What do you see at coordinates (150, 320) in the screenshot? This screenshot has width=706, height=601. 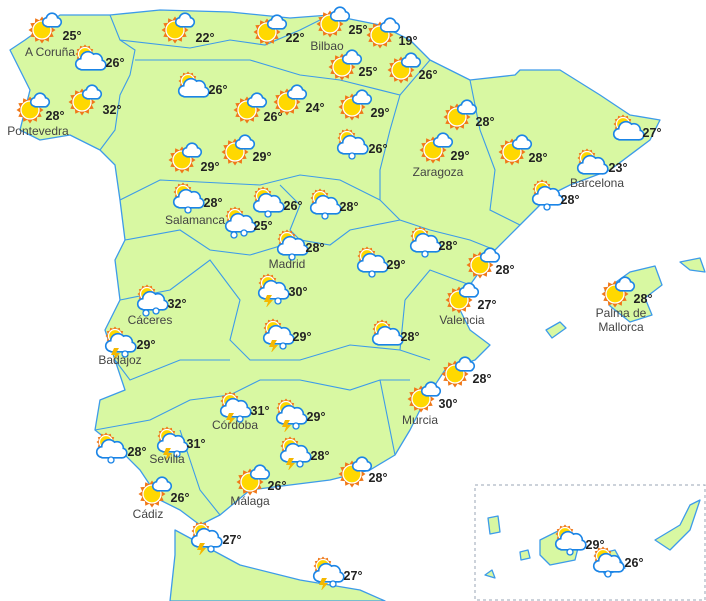 I see `city-label: Cáceres` at bounding box center [150, 320].